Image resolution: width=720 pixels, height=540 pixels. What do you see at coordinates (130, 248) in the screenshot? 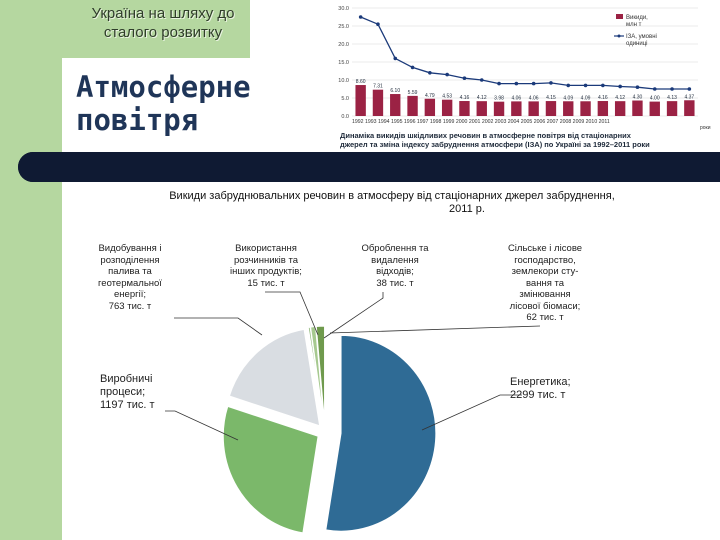
I see `label-line: Видобування і` at bounding box center [130, 248].